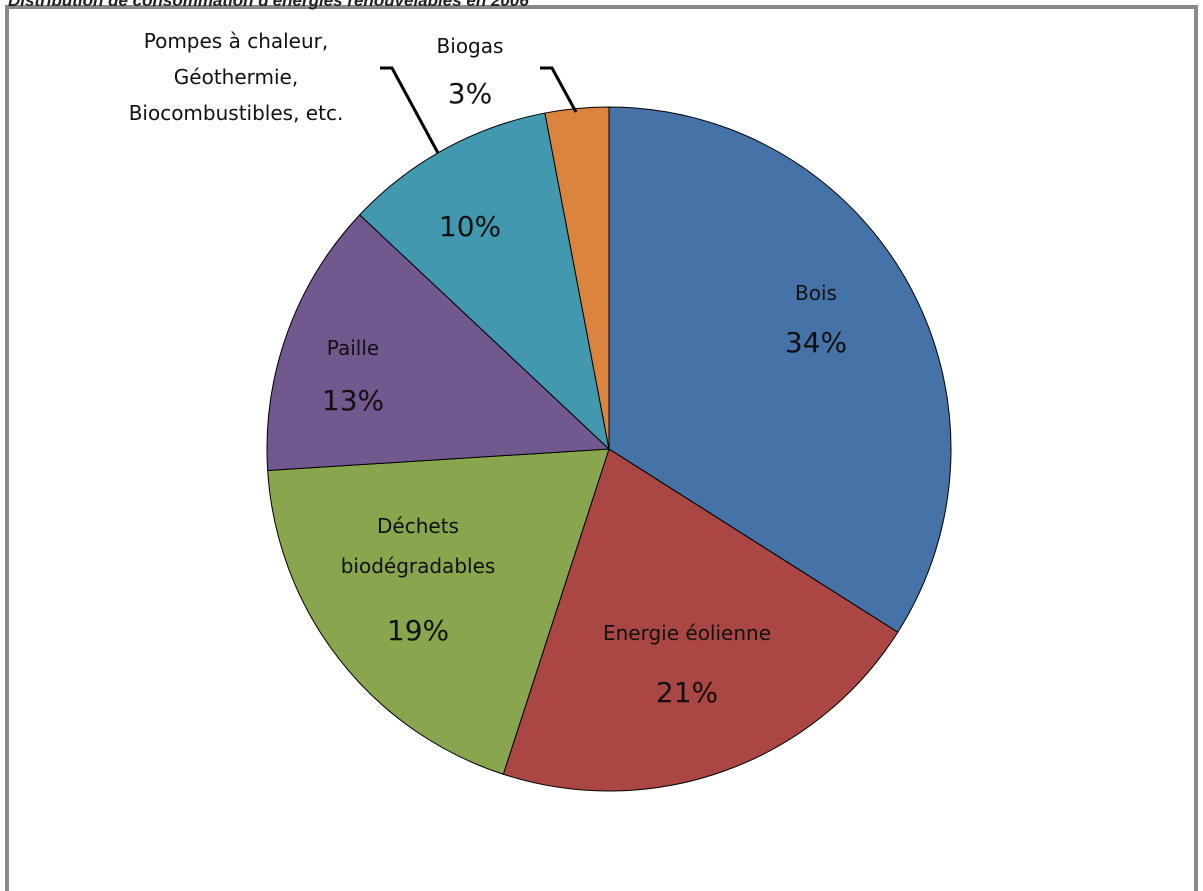 The width and height of the screenshot is (1203, 891). Describe the element at coordinates (470, 226) in the screenshot. I see `slice-percent-pompes-a-chaleur: 10%` at that location.